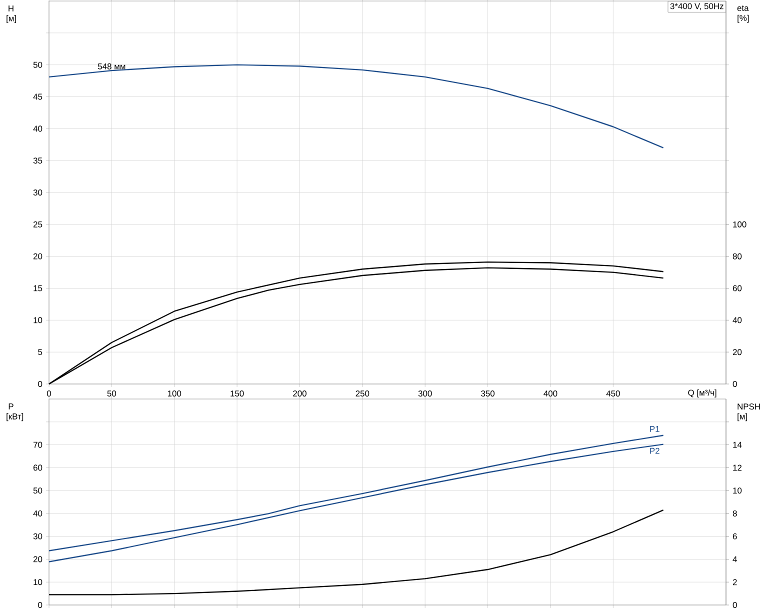 This screenshot has width=774, height=611. Describe the element at coordinates (734, 513) in the screenshot. I see `y2-tick-label: 8` at that location.